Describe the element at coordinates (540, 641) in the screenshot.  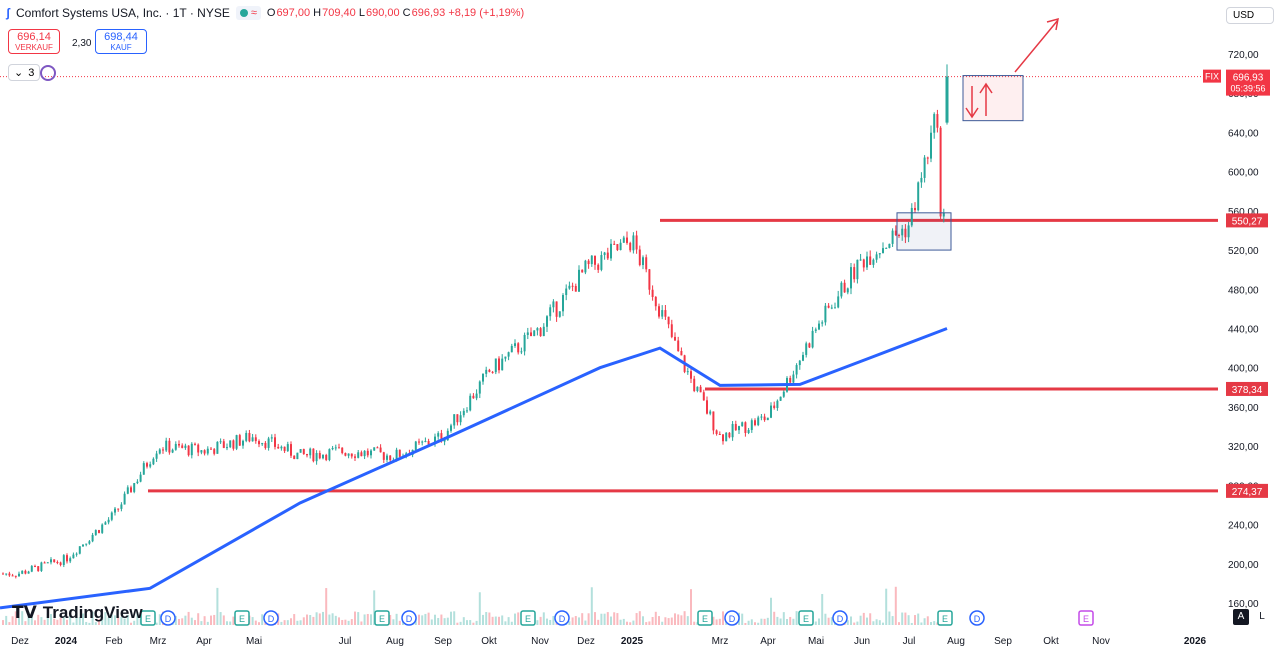
I see `x-tick-label: Nov` at that location.